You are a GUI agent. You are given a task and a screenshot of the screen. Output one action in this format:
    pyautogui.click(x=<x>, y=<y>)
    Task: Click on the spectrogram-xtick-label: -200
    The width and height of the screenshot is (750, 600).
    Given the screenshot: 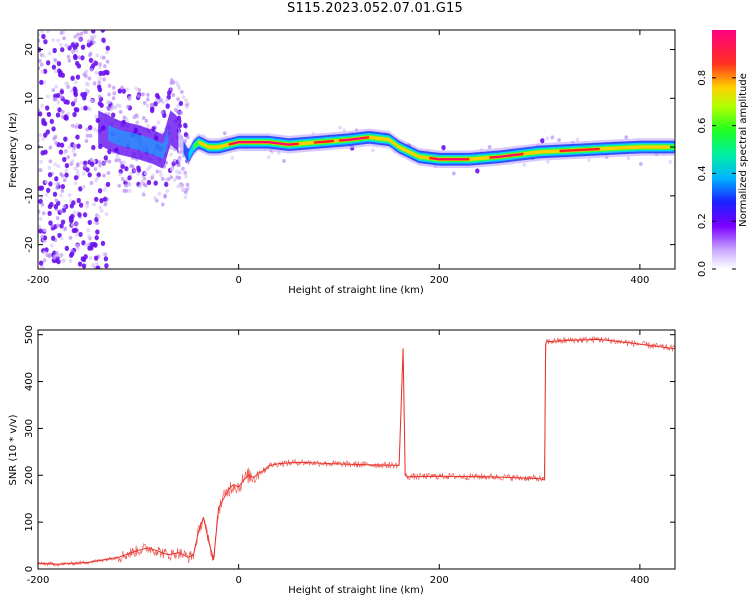 What is the action you would take?
    pyautogui.click(x=38, y=280)
    